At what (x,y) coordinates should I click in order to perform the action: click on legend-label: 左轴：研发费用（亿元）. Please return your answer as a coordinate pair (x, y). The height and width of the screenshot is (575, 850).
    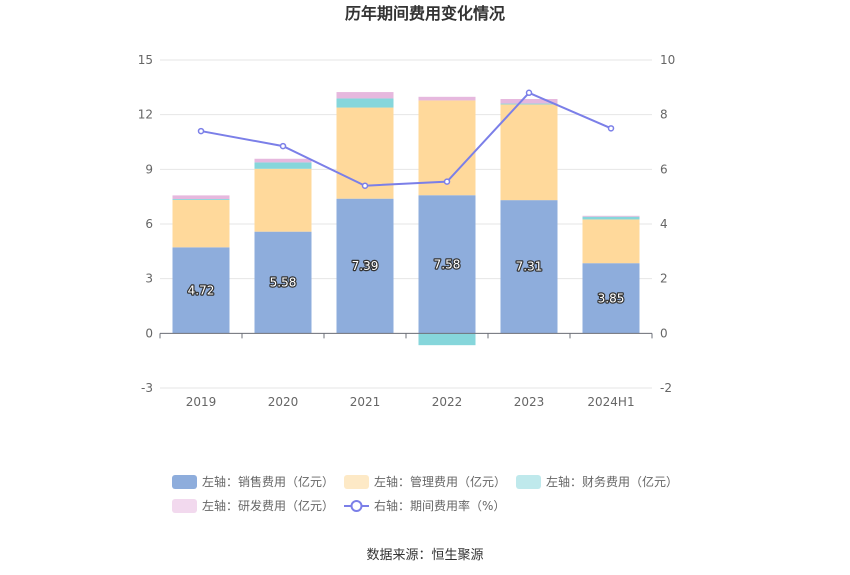
    Looking at the image, I should click on (268, 505).